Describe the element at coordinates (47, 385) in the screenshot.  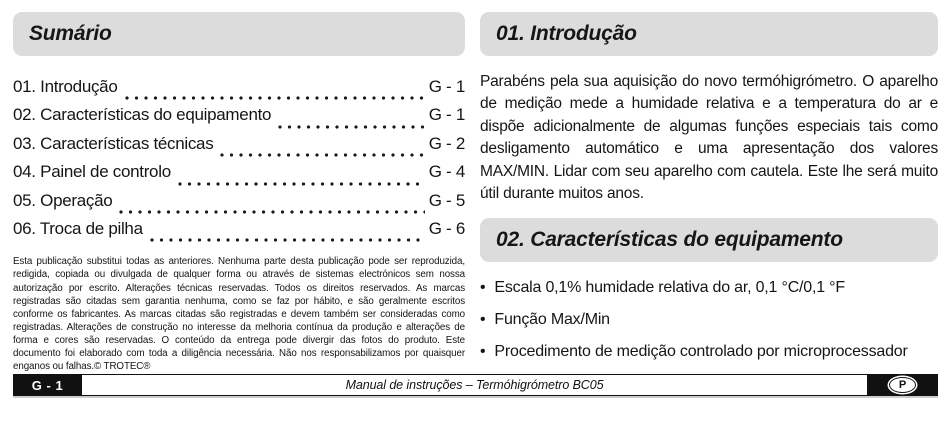
I see `footer-page-badge: G - 1` at that location.